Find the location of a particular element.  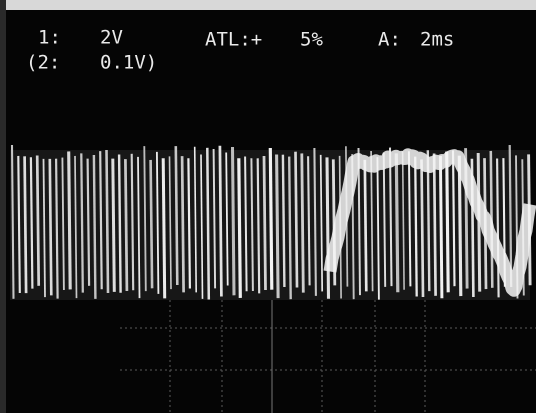

channel-2-label: (2: is located at coordinates (43, 63).